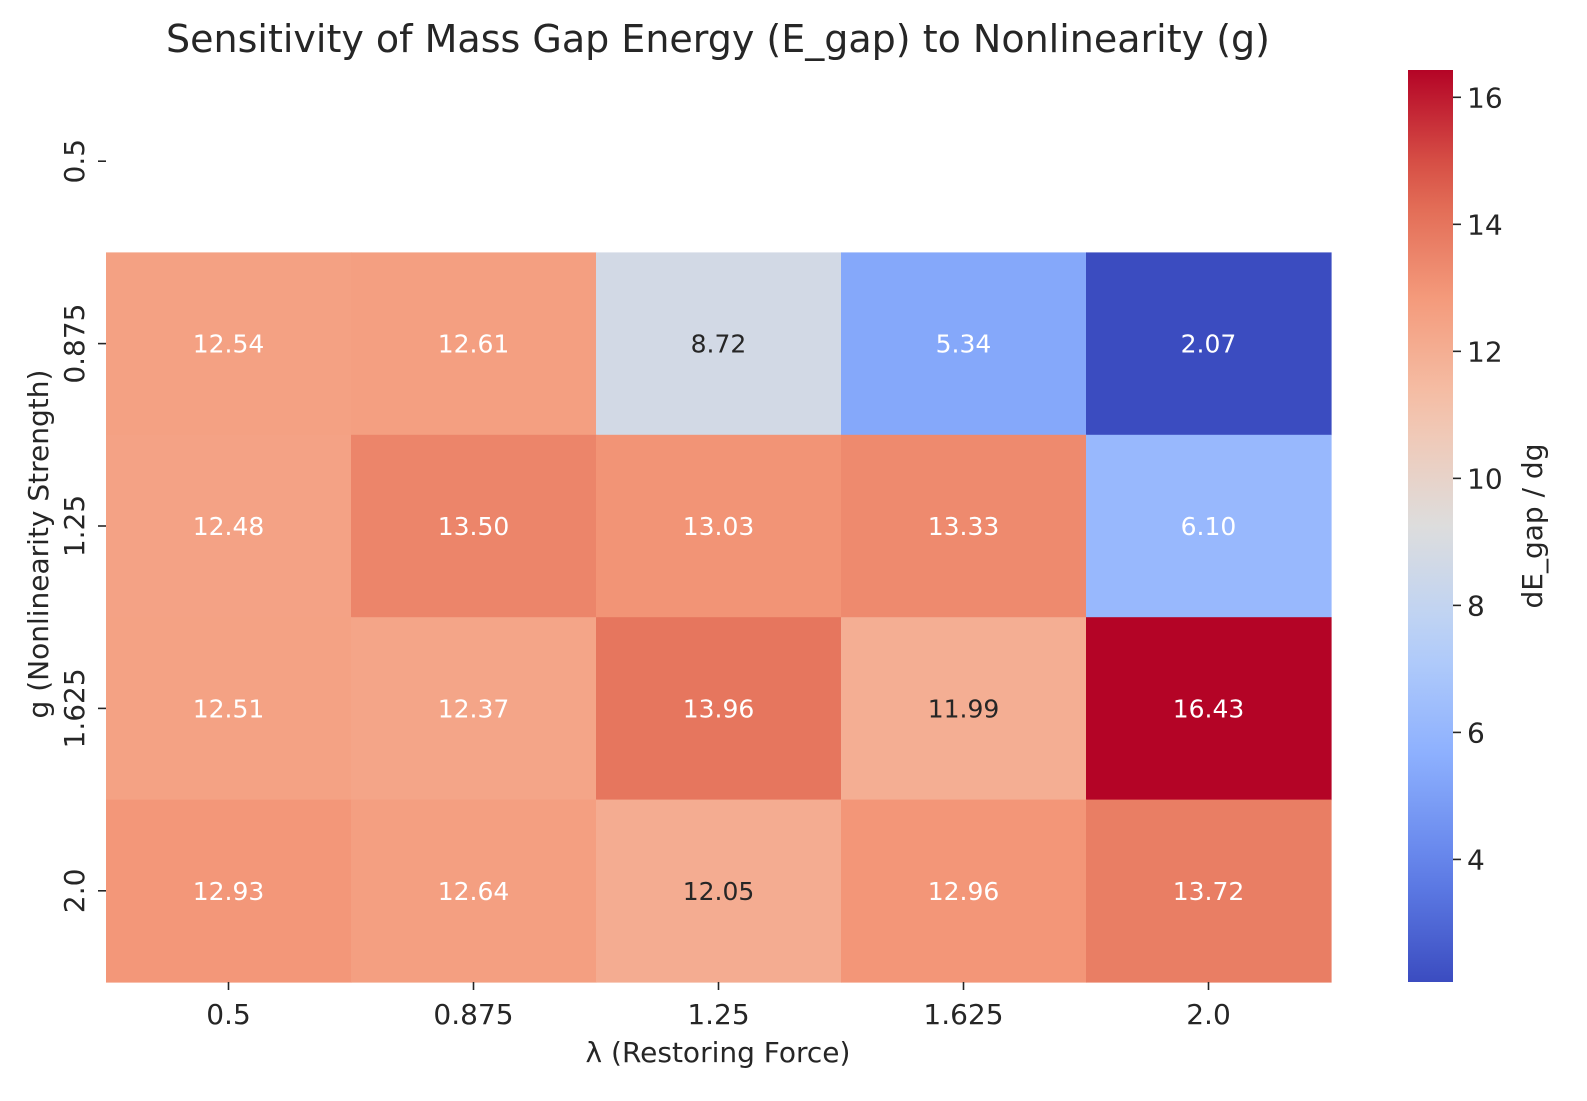 This screenshot has height=1101, width=1587. What do you see at coordinates (38, 544) in the screenshot?
I see `y-axis-label: g (Nonlinearity Strength)` at bounding box center [38, 544].